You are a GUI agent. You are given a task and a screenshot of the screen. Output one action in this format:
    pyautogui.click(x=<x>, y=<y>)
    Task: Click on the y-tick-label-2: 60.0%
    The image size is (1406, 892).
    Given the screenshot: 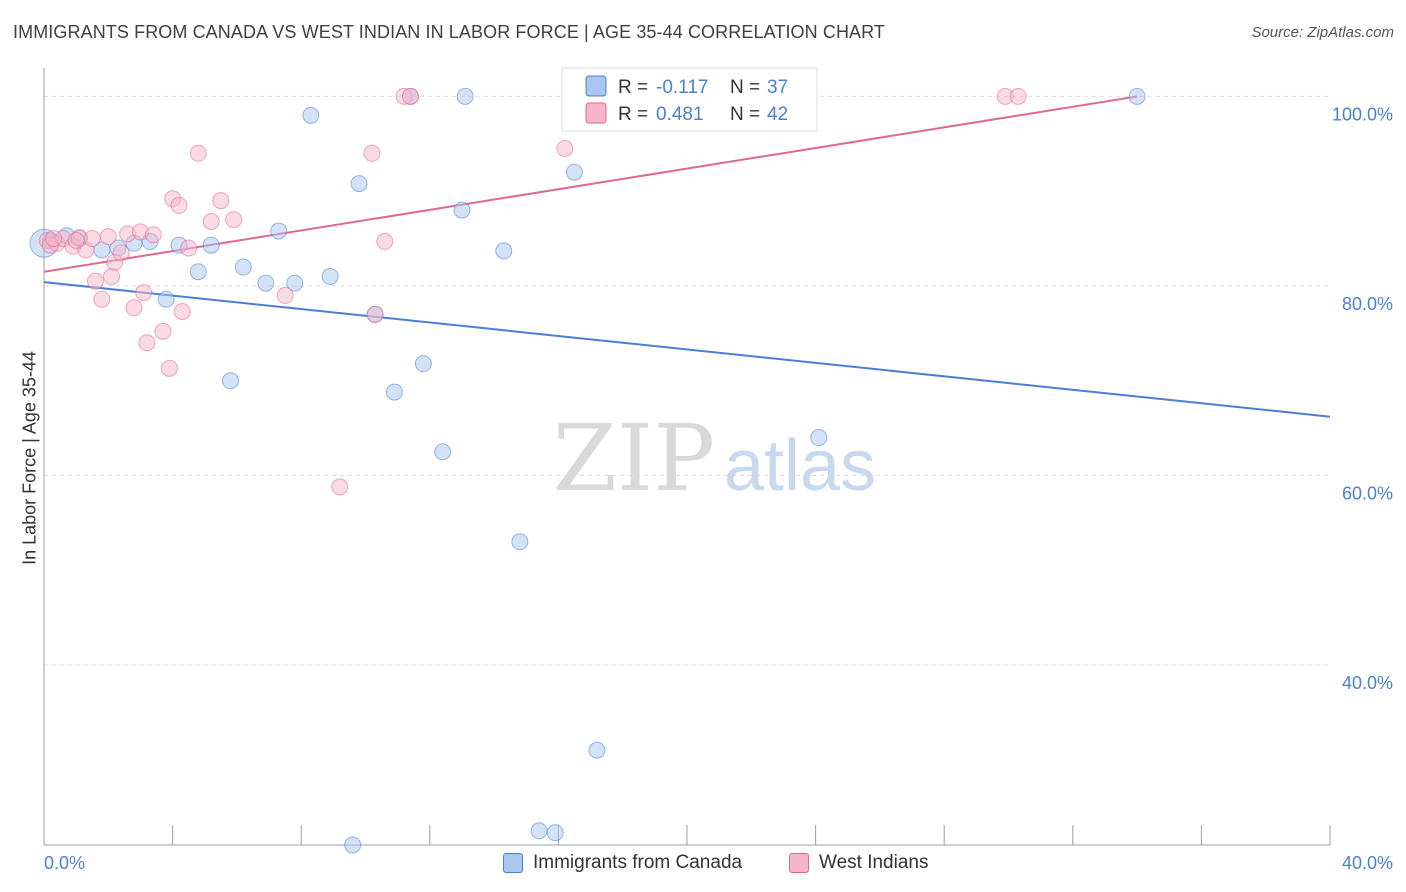 What is the action you would take?
    pyautogui.click(x=1367, y=493)
    